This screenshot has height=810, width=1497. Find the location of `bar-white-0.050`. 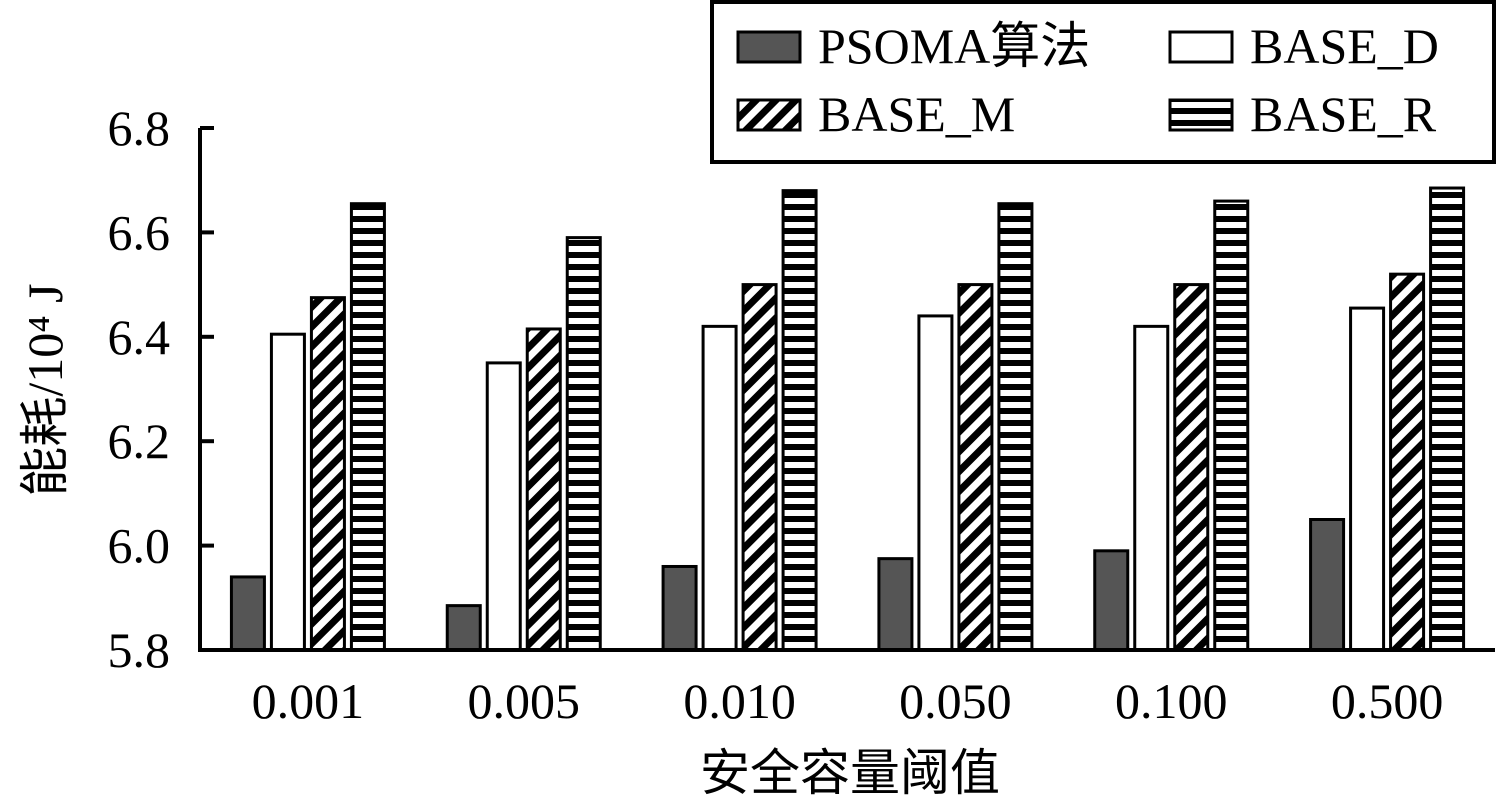

bar-white-0.050 is located at coordinates (935, 483).